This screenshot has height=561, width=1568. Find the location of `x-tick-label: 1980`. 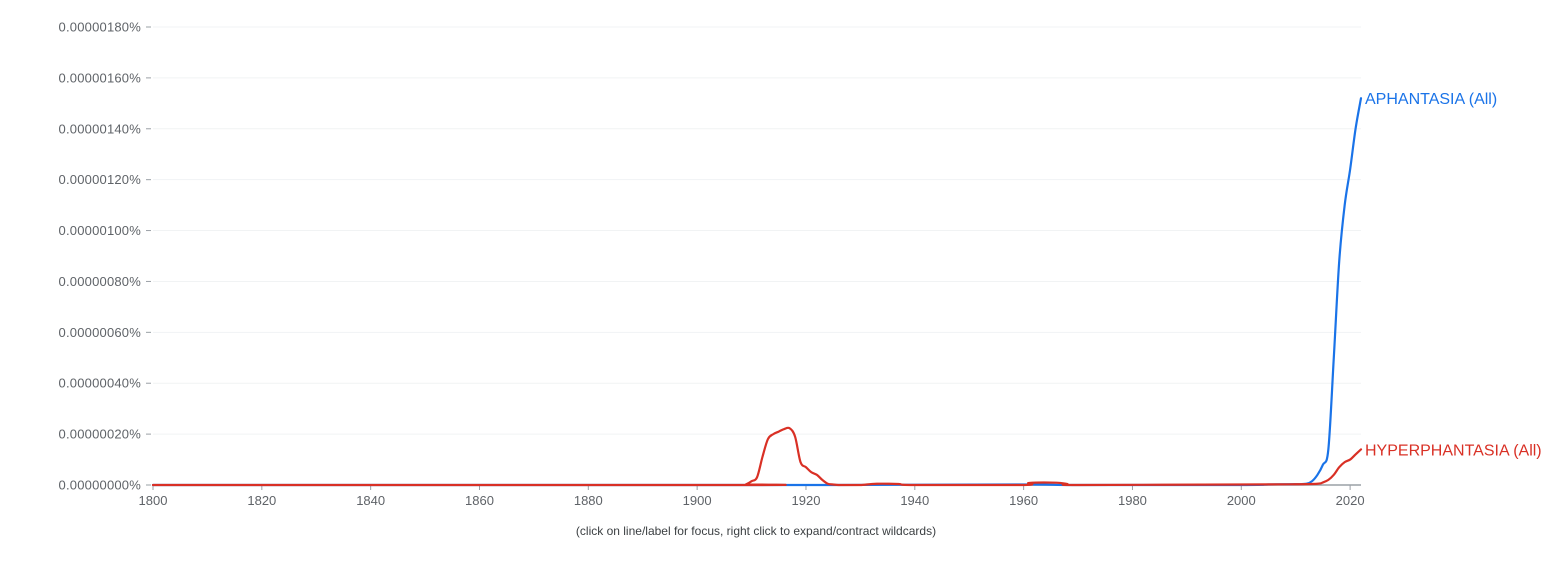

x-tick-label: 1980 is located at coordinates (1132, 500).